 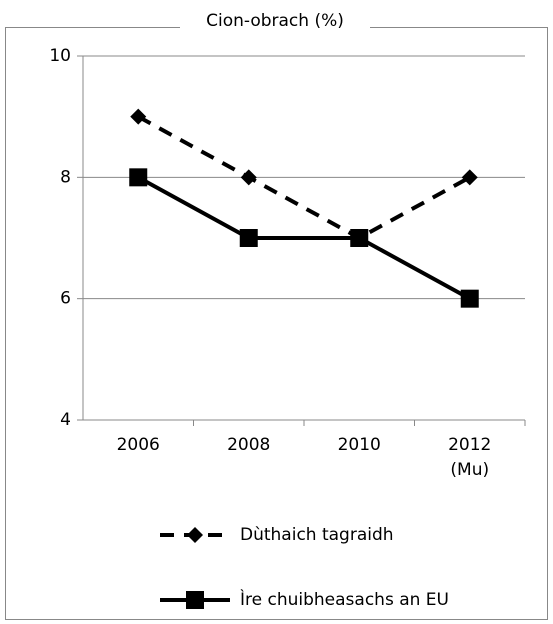 What do you see at coordinates (317, 535) in the screenshot?
I see `legend-label: Dùthaich tagraidh` at bounding box center [317, 535].